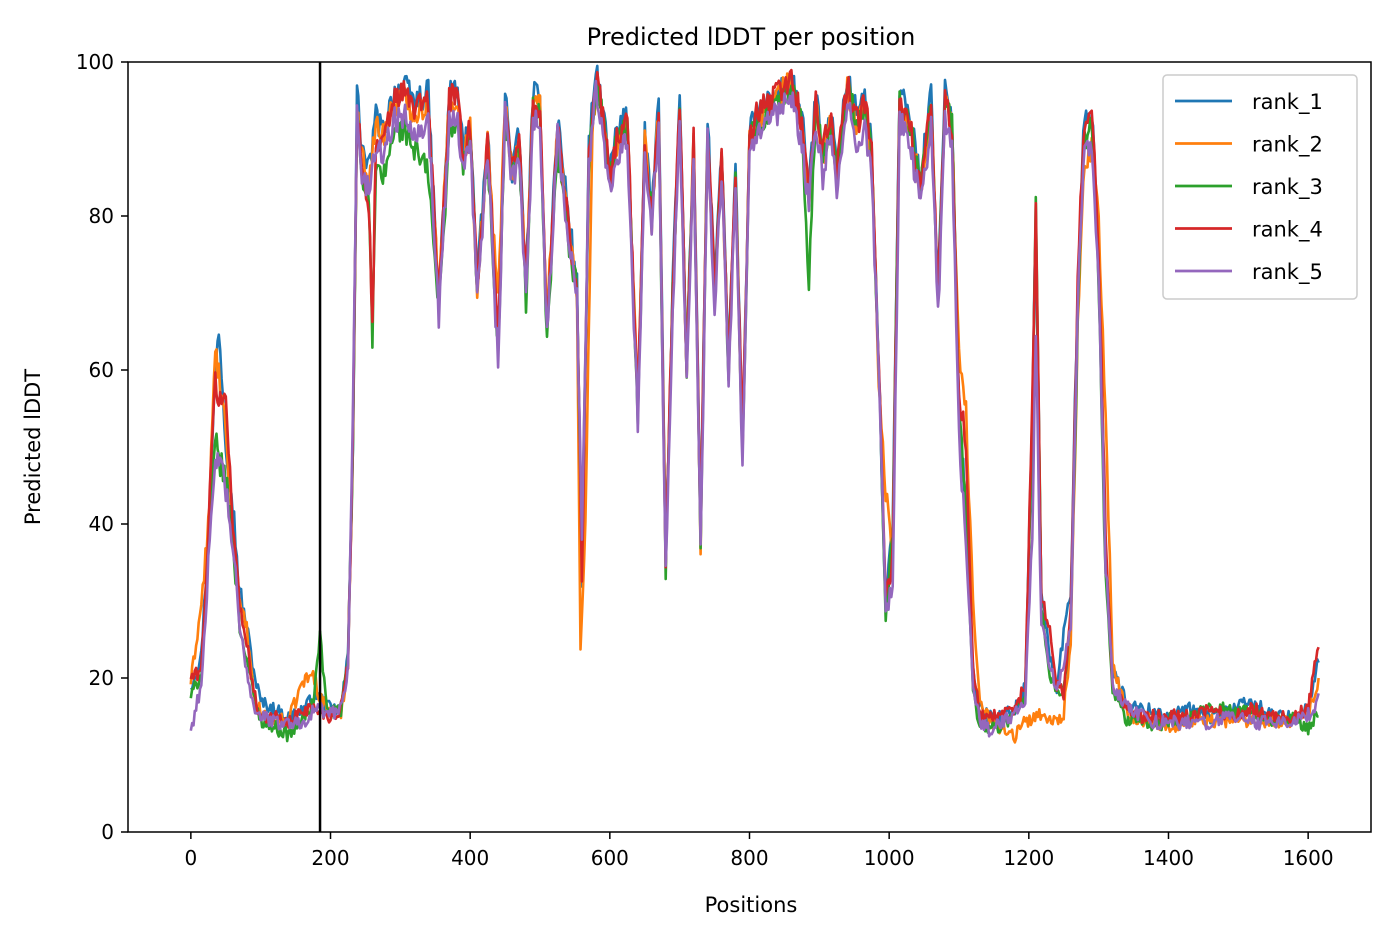 This screenshot has height=939, width=1391. I want to click on legend-label-rank_3: rank_3, so click(1287, 187).